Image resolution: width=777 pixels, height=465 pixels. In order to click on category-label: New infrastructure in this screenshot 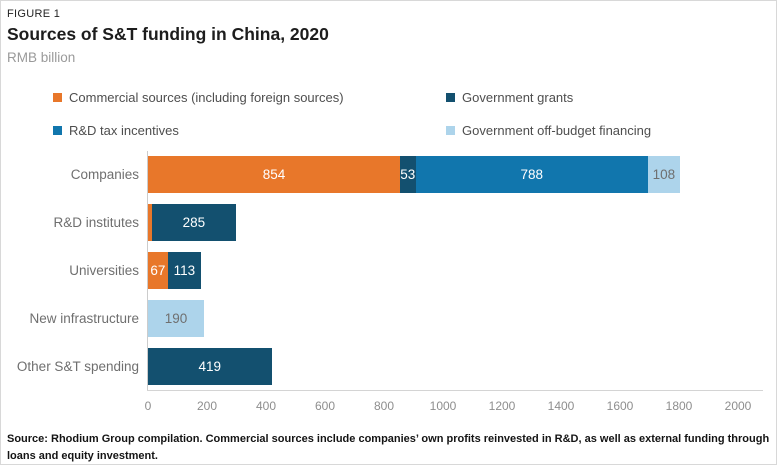, I will do `click(84, 318)`.